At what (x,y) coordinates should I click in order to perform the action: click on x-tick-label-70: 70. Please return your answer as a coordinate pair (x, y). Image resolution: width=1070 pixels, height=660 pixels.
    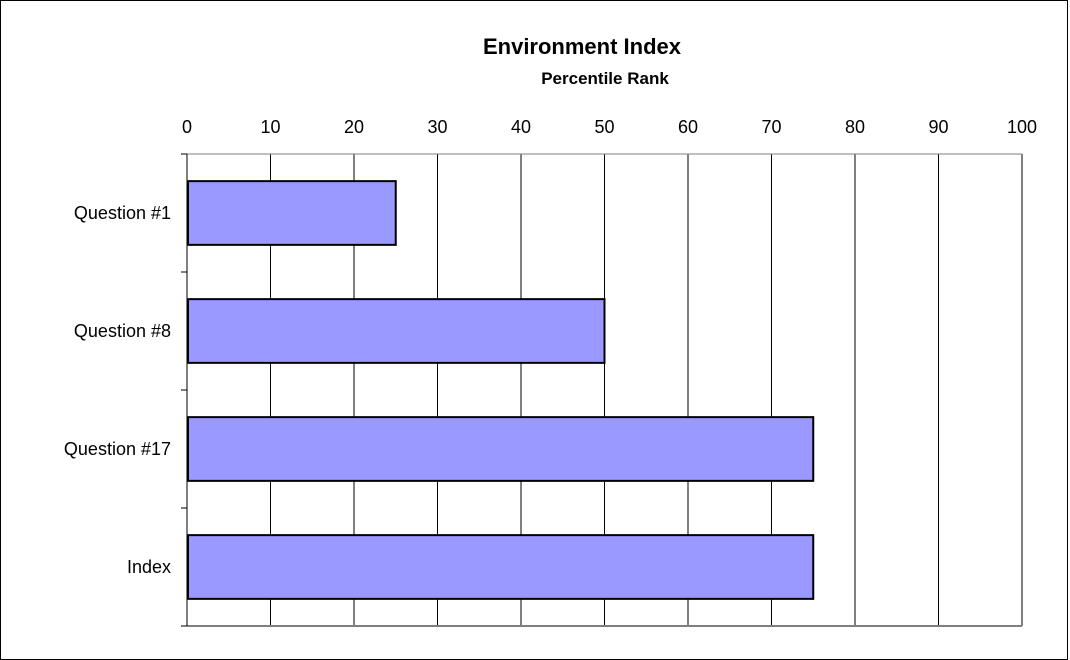
    Looking at the image, I should click on (771, 127).